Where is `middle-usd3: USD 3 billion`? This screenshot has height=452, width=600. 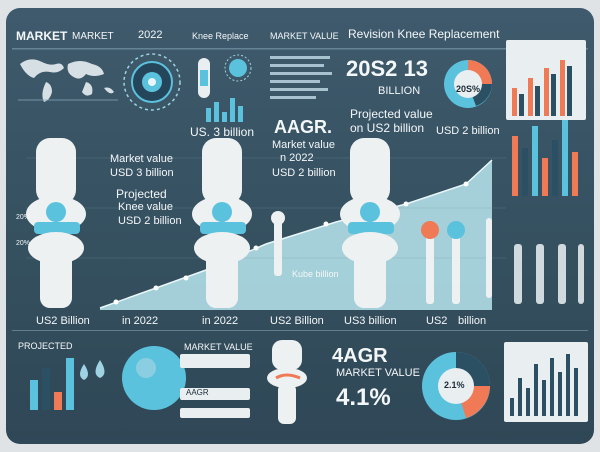
middle-usd3: USD 3 billion is located at coordinates (142, 173).